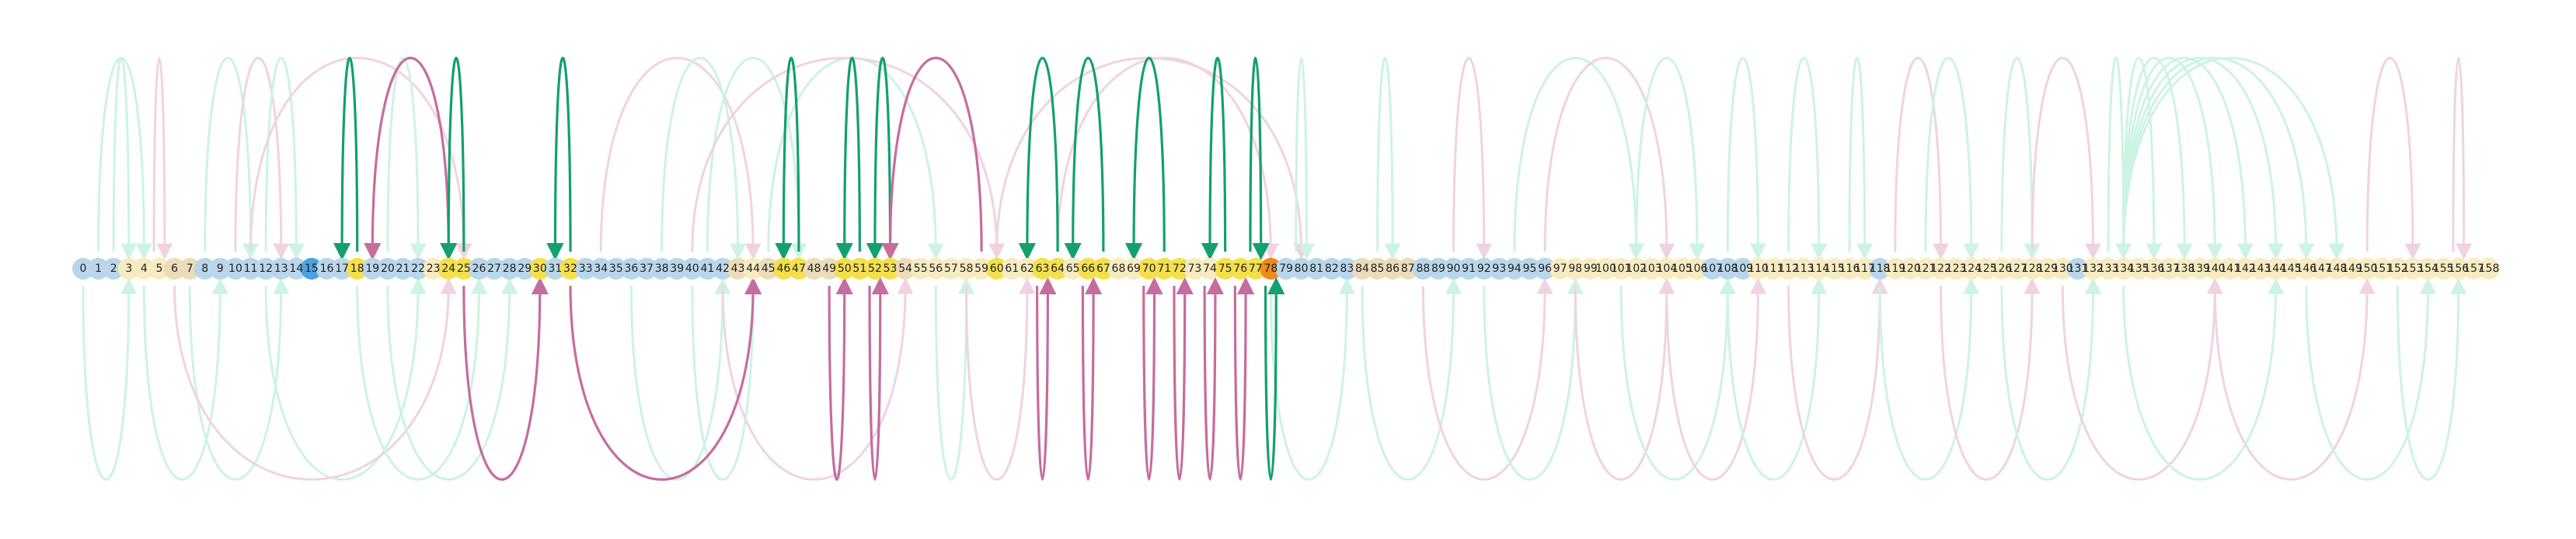 The image size is (2576, 539). Describe the element at coordinates (677, 269) in the screenshot. I see `node-39-marker` at that location.